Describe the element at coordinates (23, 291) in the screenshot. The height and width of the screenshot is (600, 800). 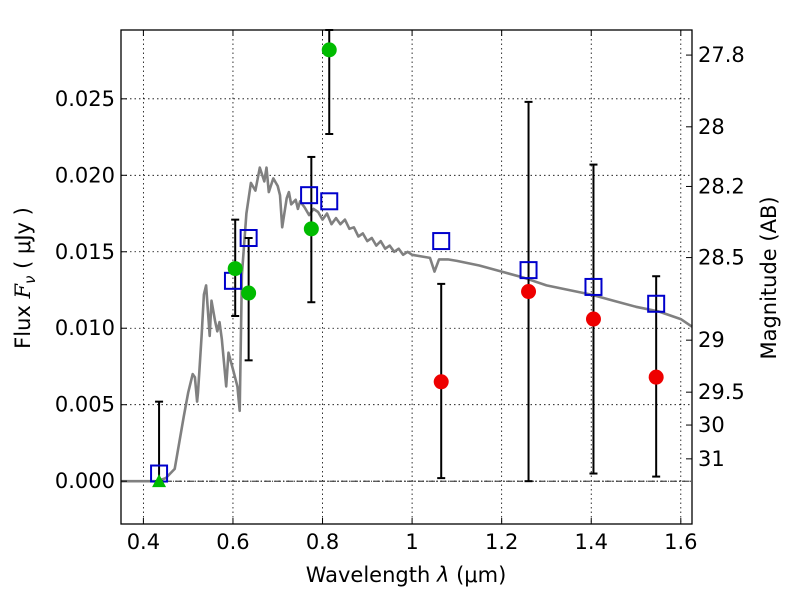
I see `y-axis-f-symbol: F` at that location.